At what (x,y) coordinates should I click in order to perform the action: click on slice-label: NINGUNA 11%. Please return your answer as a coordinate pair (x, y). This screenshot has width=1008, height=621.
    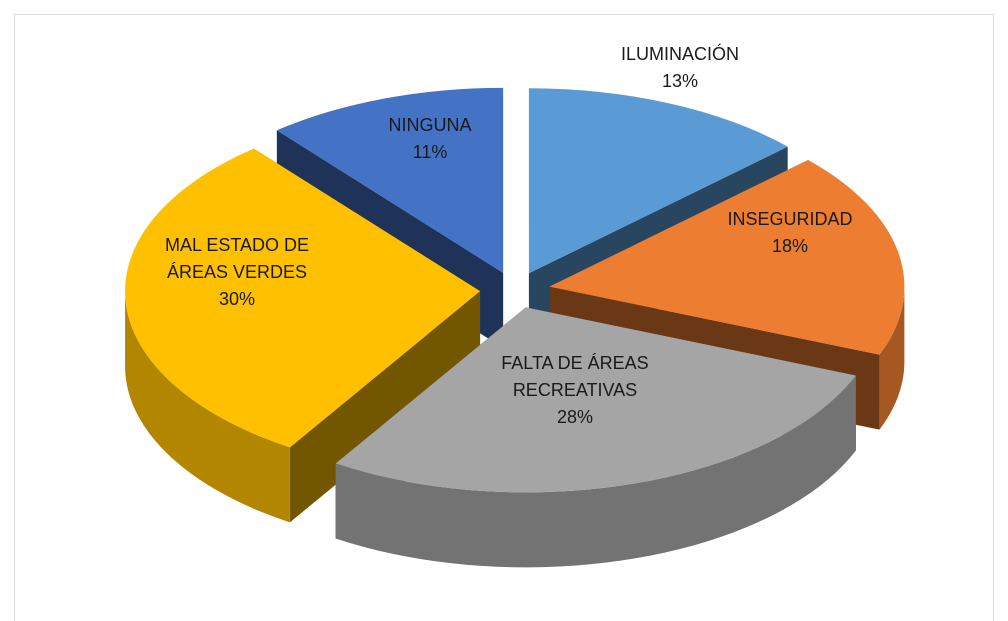
    Looking at the image, I should click on (430, 139).